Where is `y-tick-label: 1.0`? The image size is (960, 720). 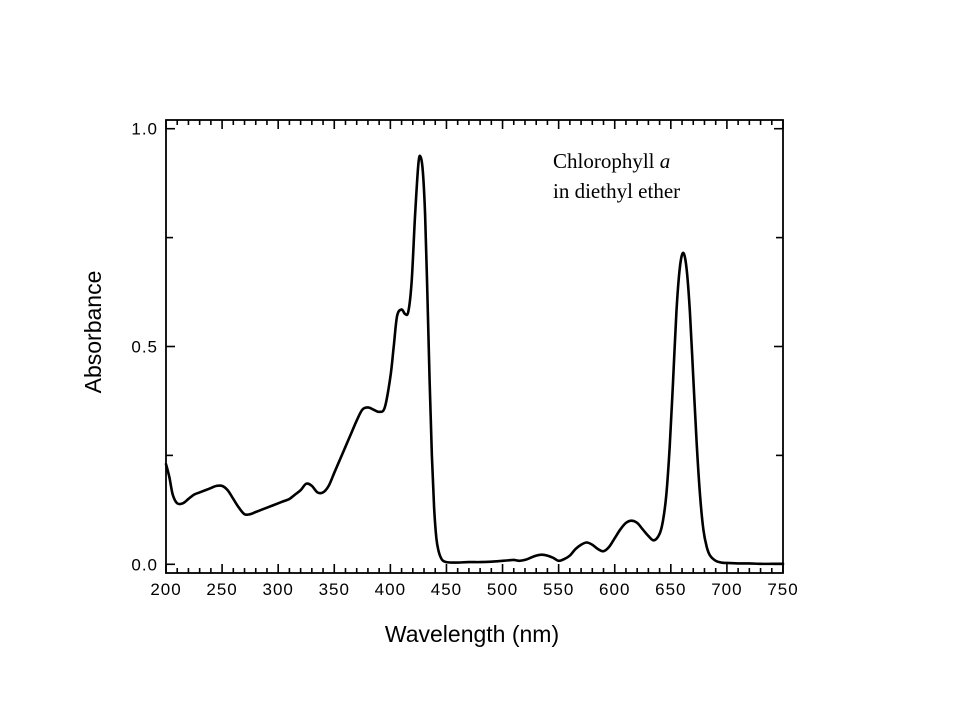 y-tick-label: 1.0 is located at coordinates (144, 129).